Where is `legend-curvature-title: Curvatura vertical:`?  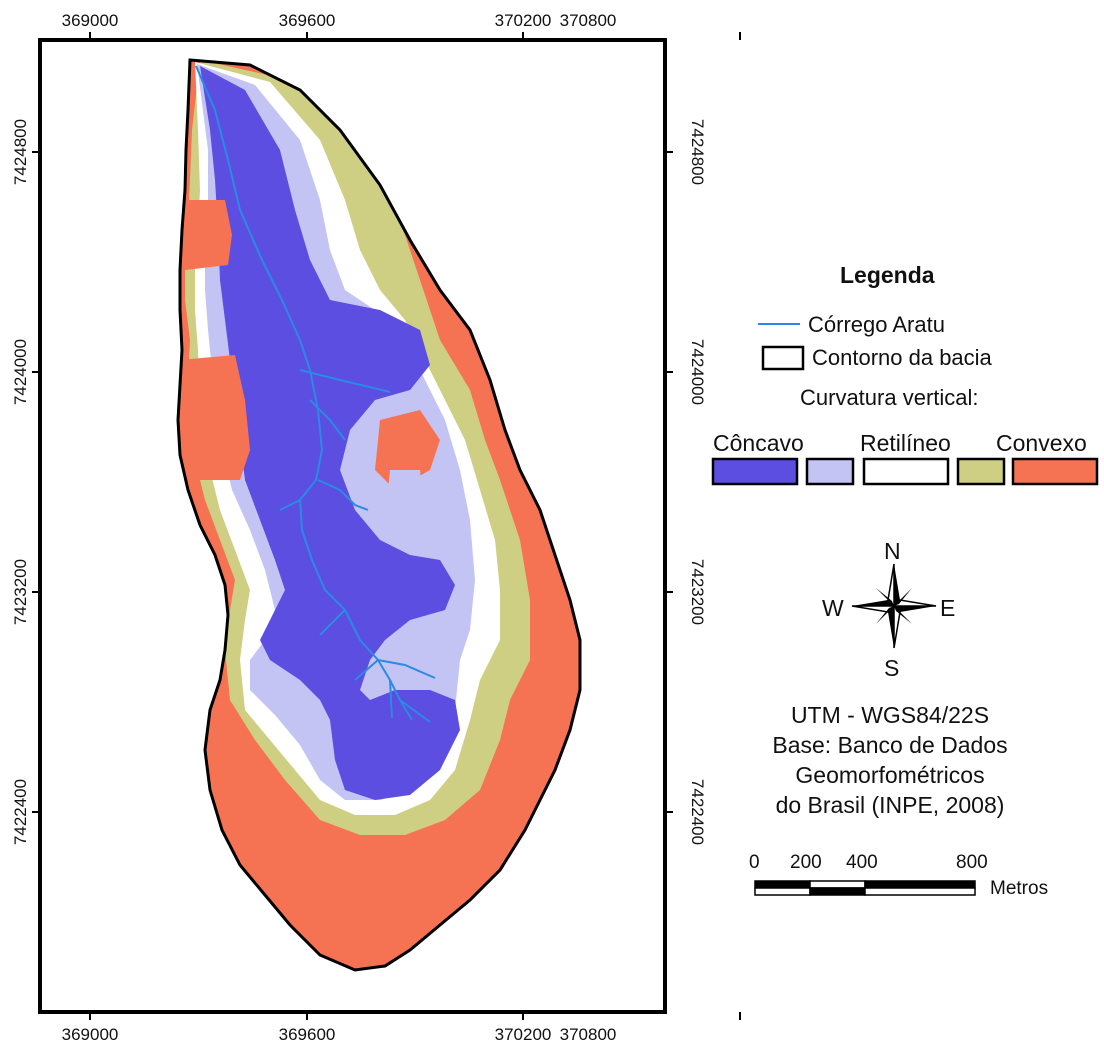
legend-curvature-title: Curvatura vertical: is located at coordinates (889, 397).